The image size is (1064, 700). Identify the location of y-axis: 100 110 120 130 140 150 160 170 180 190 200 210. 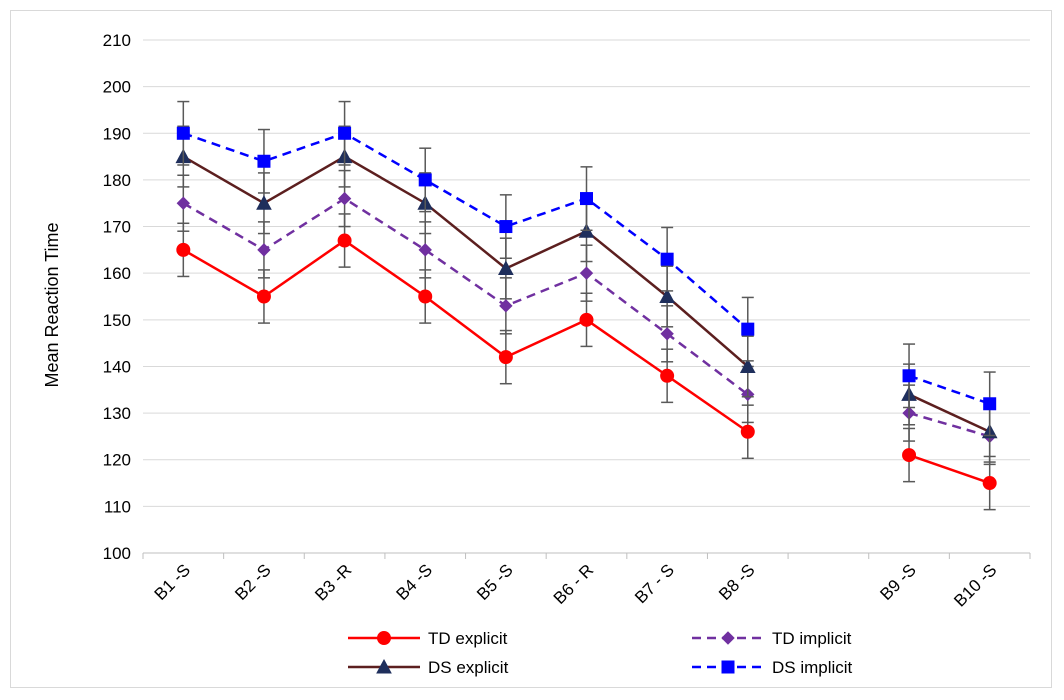
(117, 297).